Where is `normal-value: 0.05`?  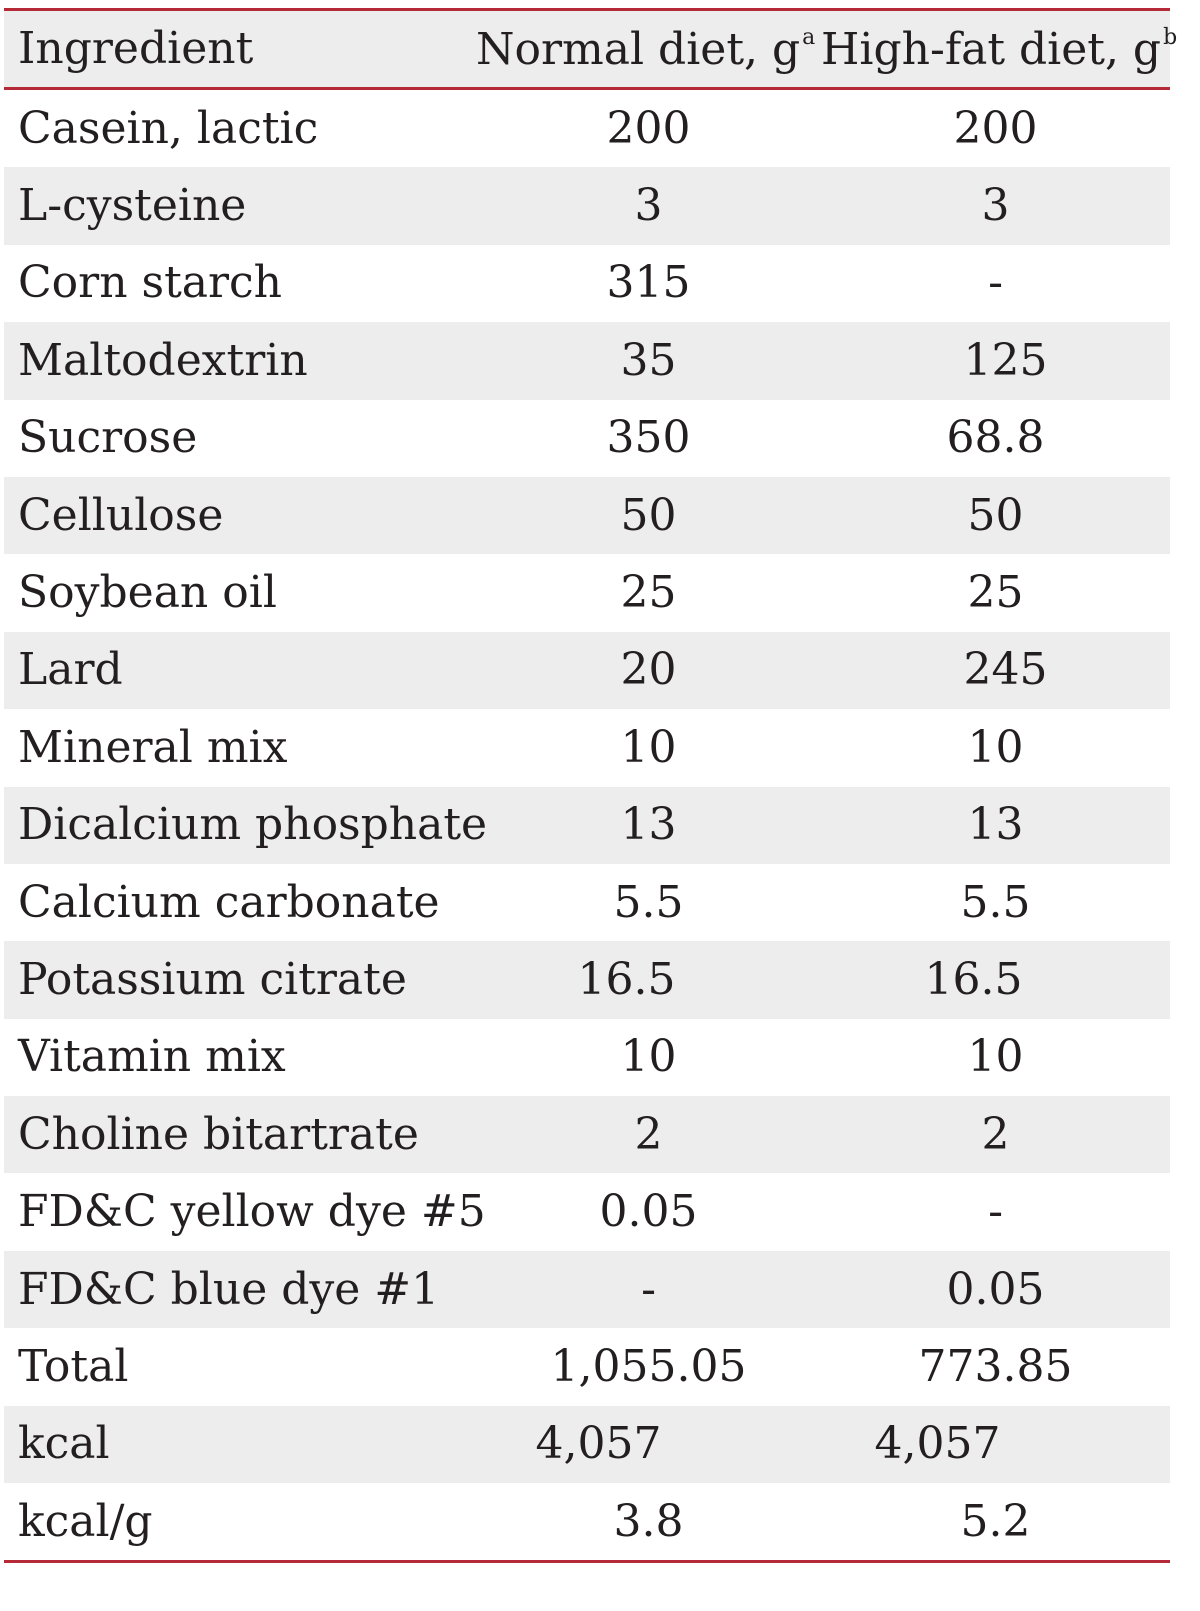 normal-value: 0.05 is located at coordinates (648, 1212).